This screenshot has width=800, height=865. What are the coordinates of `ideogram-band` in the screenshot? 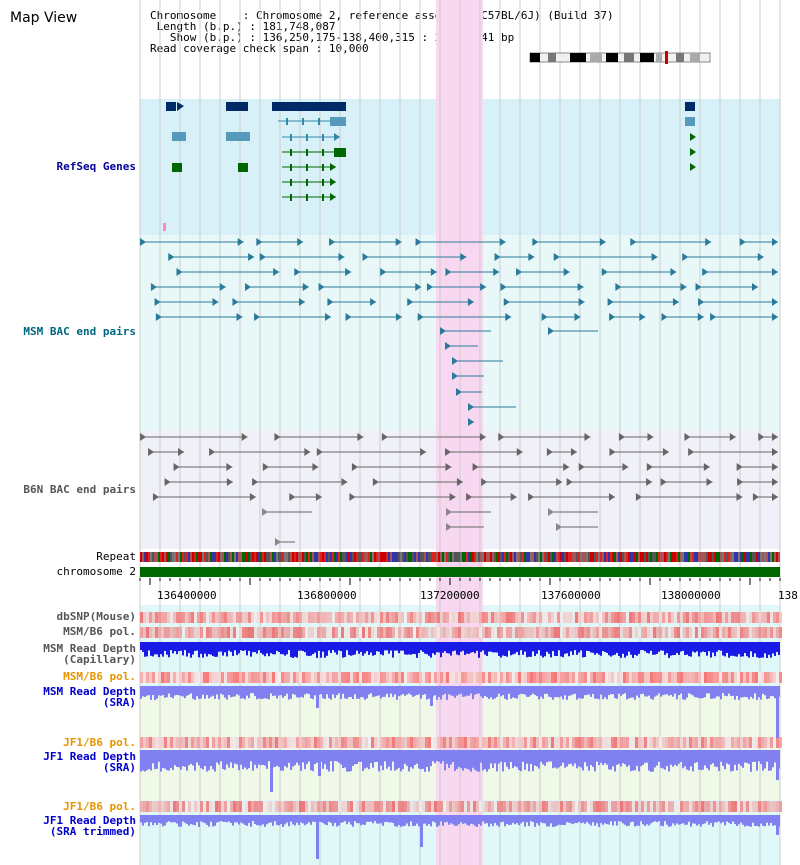 It's located at (535, 57).